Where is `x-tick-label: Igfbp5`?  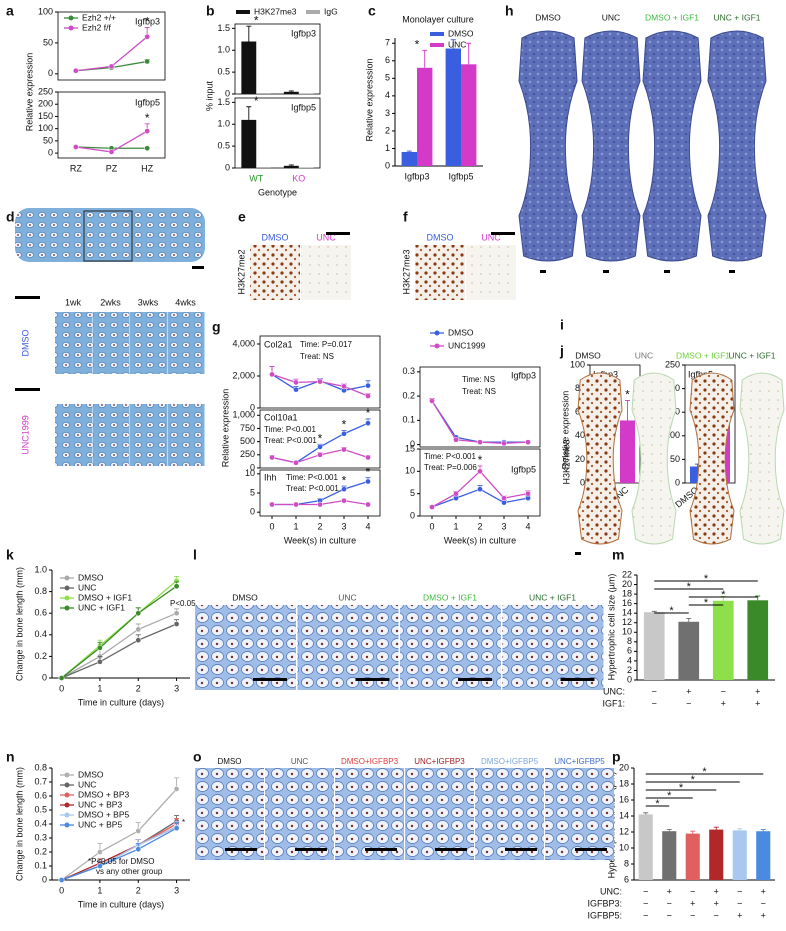 x-tick-label: Igfbp5 is located at coordinates (460, 176).